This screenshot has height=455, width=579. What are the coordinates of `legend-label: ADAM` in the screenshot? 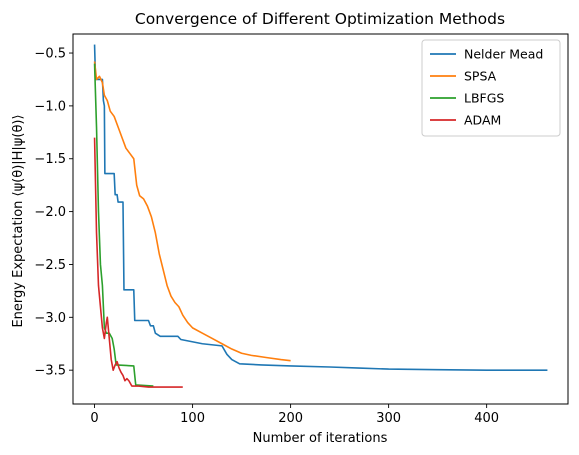 It's located at (482, 120).